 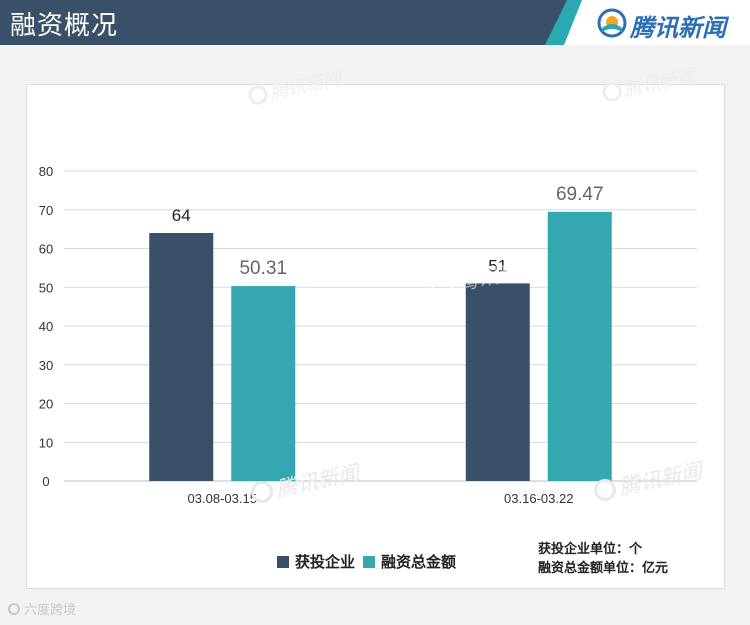 What do you see at coordinates (46, 287) in the screenshot?
I see `y-tick-label: 50` at bounding box center [46, 287].